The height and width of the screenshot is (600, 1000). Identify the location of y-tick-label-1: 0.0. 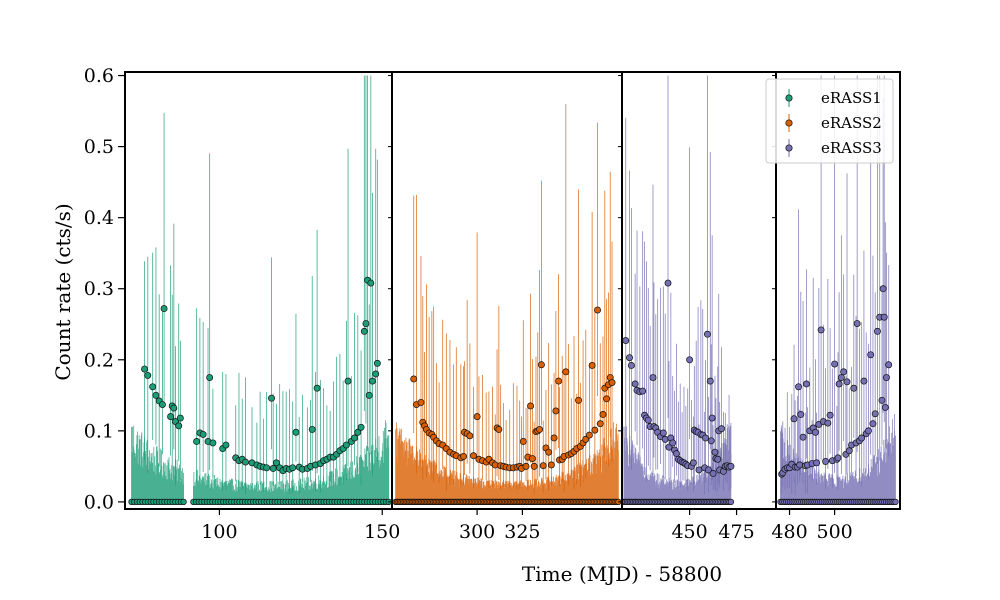
(99, 502).